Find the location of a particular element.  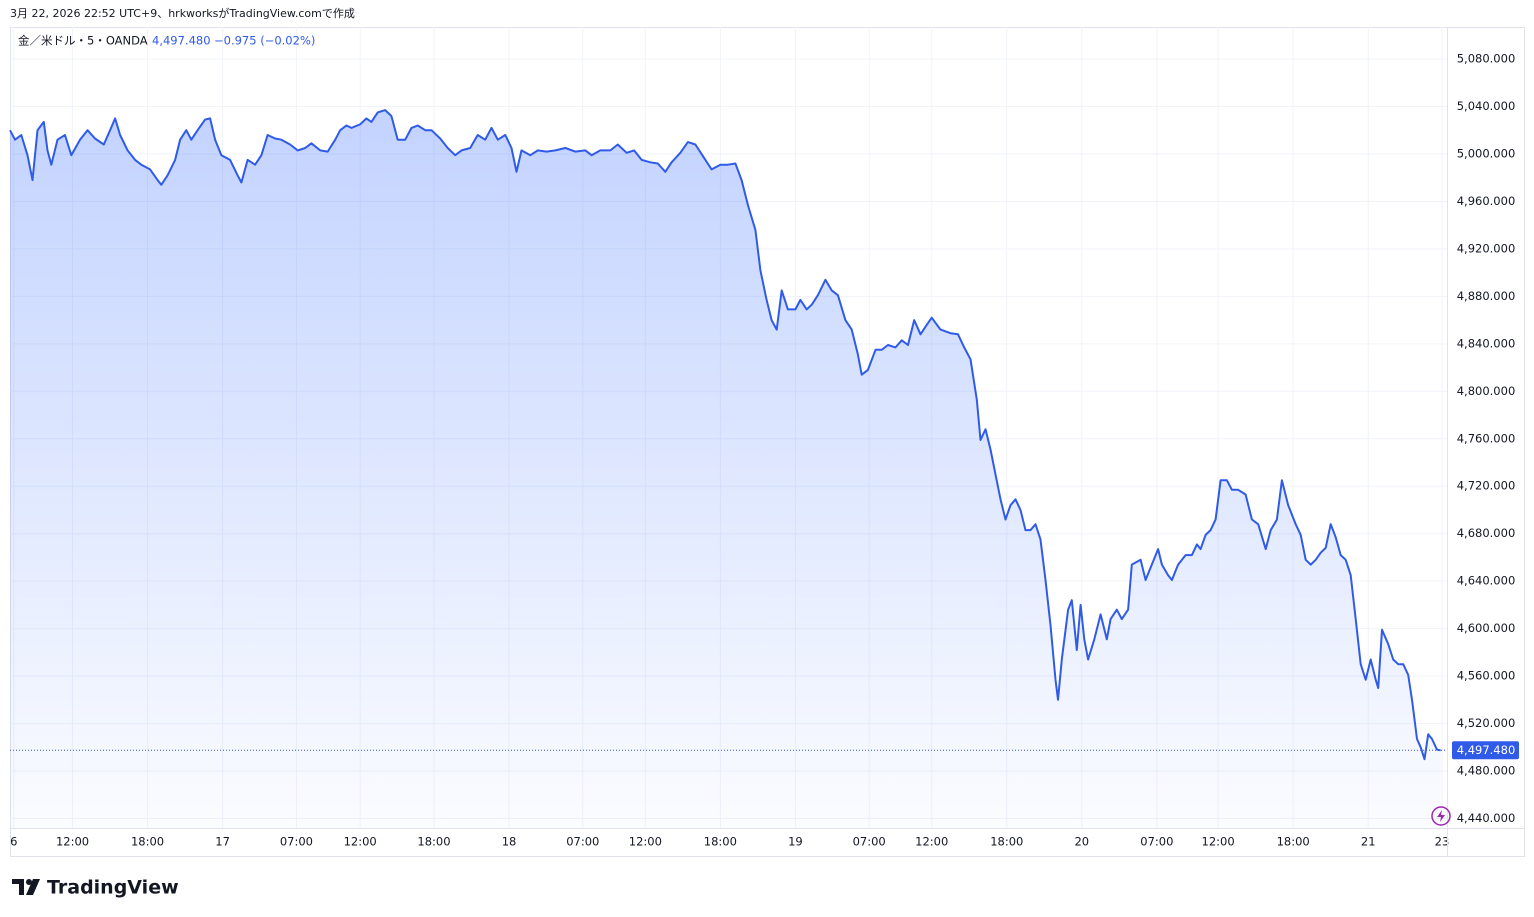

logo: TradingView is located at coordinates (95, 888).